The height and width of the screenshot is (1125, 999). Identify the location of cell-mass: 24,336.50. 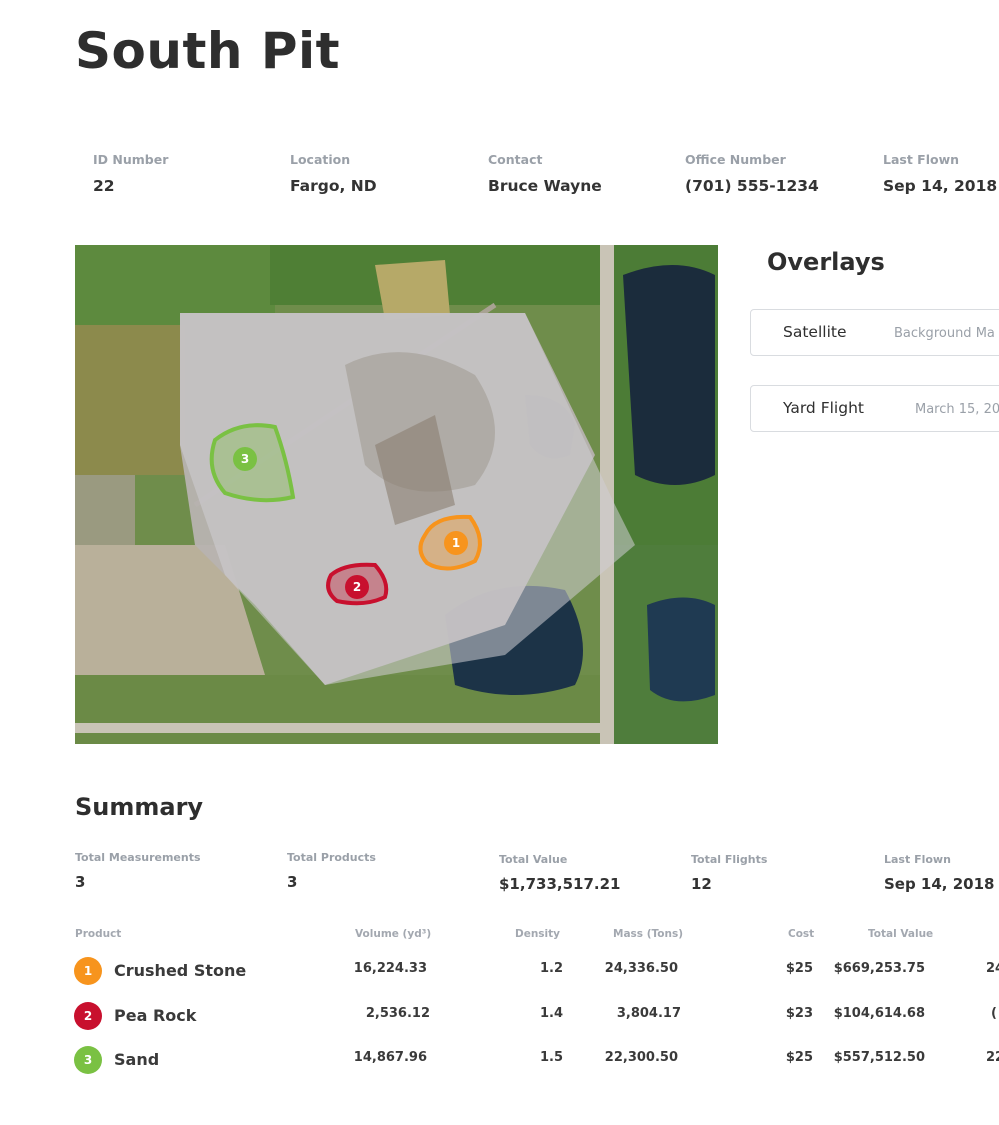
(641, 968).